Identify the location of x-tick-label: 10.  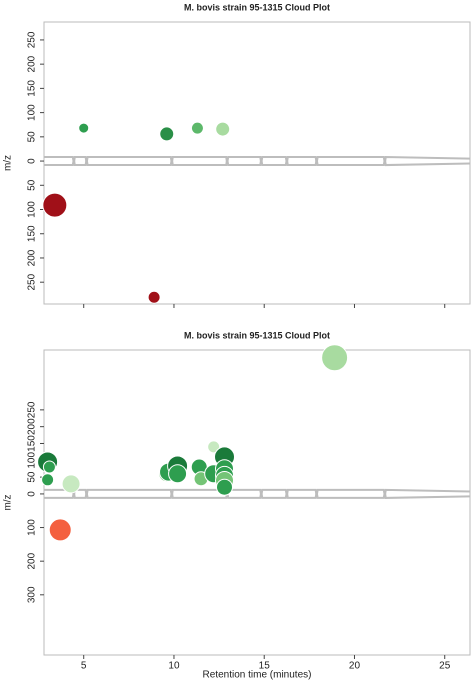
(174, 666).